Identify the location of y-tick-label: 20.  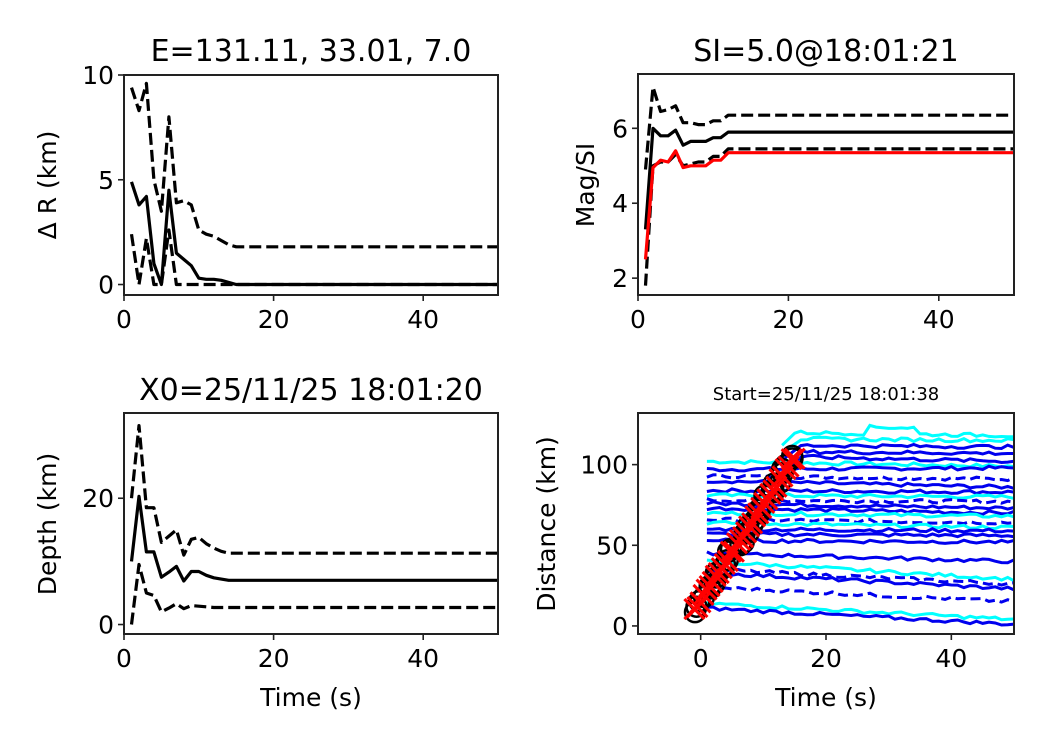
(98, 498).